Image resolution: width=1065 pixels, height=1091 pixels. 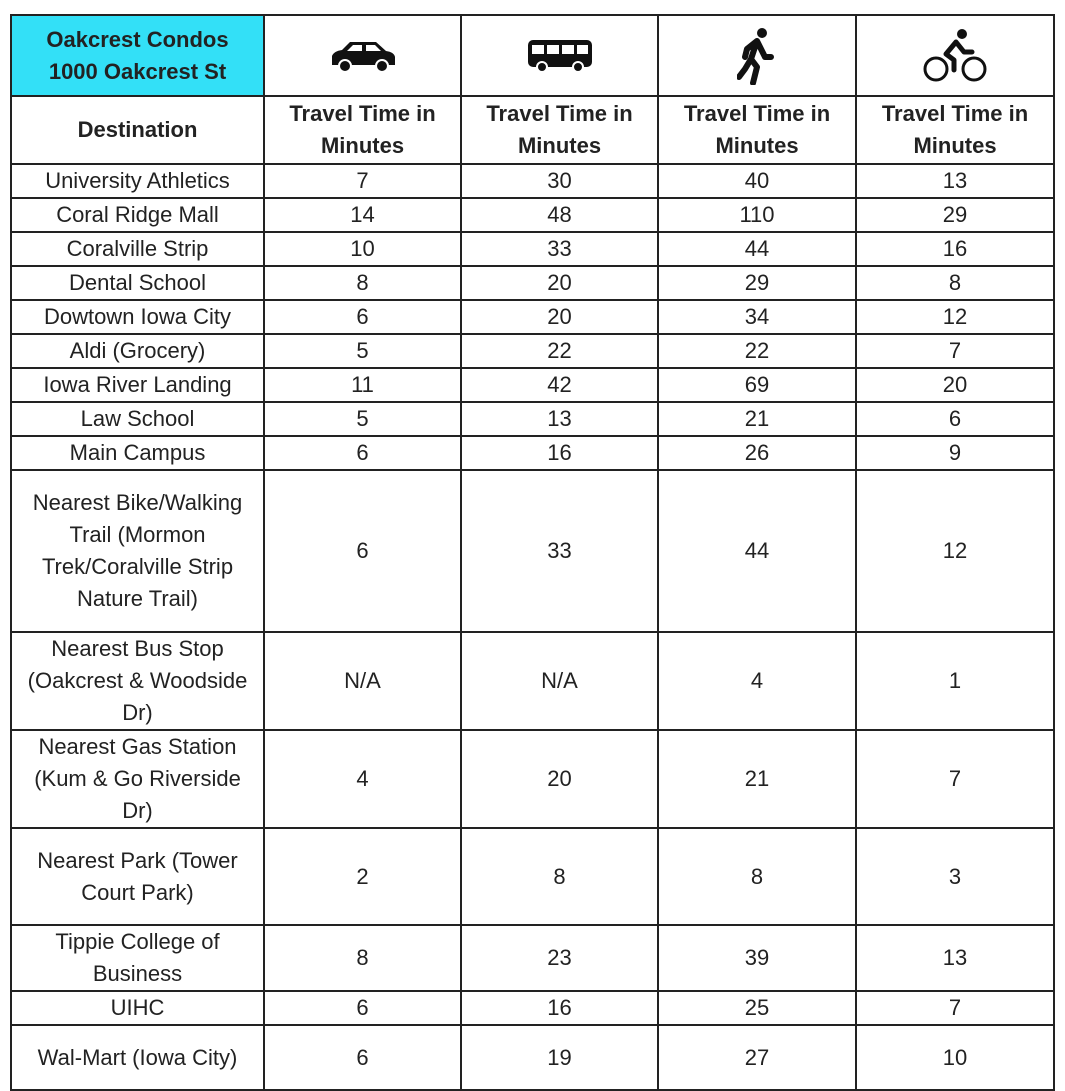 What do you see at coordinates (757, 453) in the screenshot?
I see `time-cell: 26` at bounding box center [757, 453].